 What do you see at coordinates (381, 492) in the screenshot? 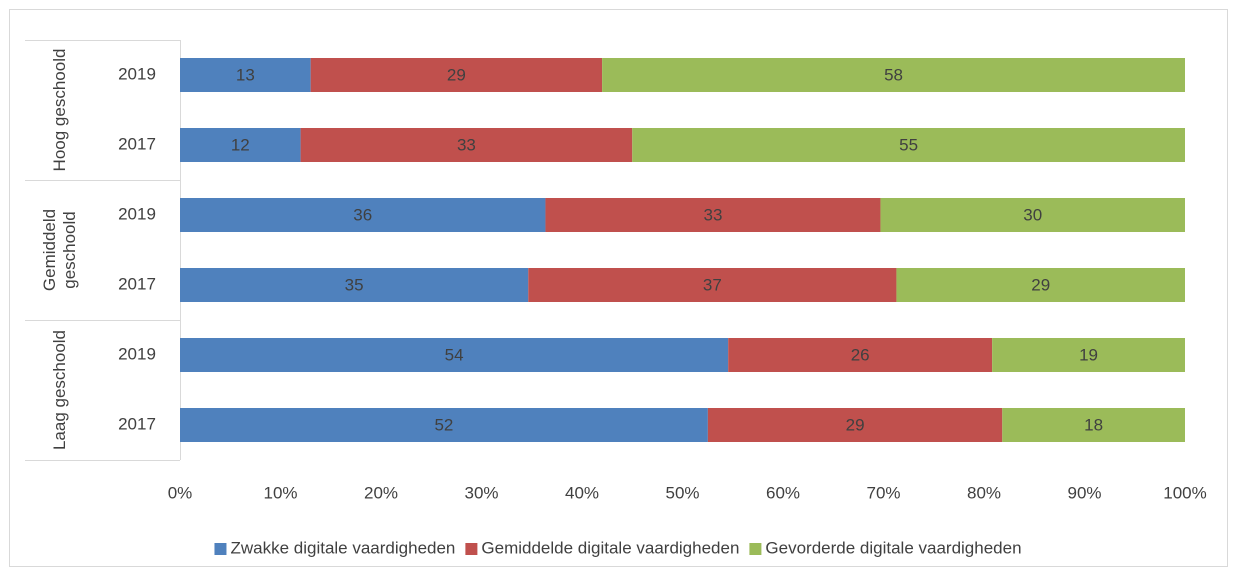
I see `x-tick-label: 20%` at bounding box center [381, 492].